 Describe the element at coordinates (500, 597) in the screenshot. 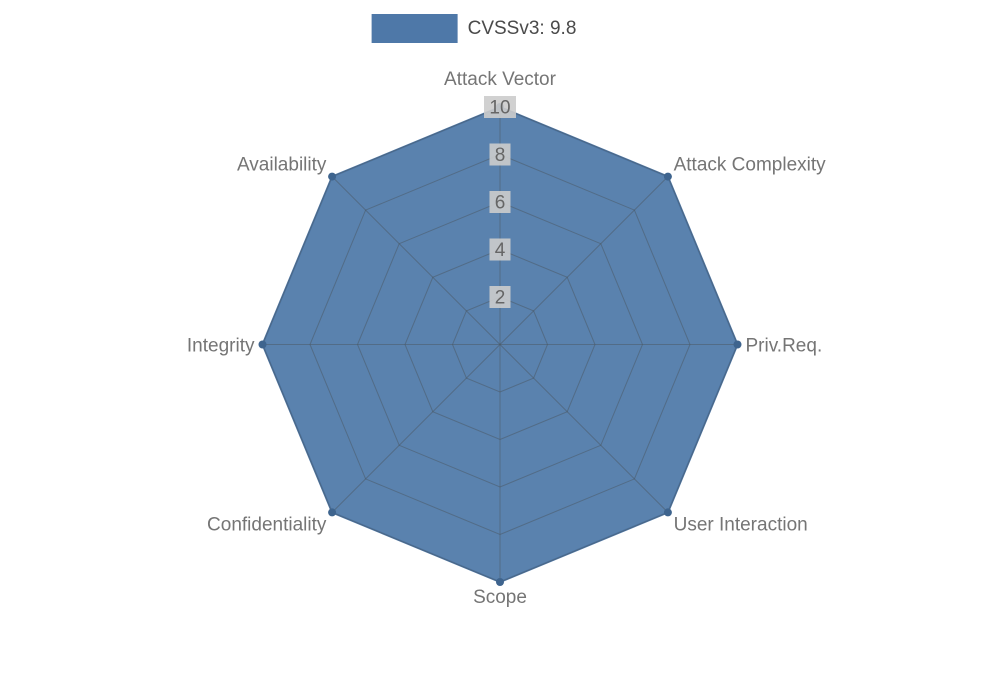

I see `radar-axis-label: Scope` at that location.